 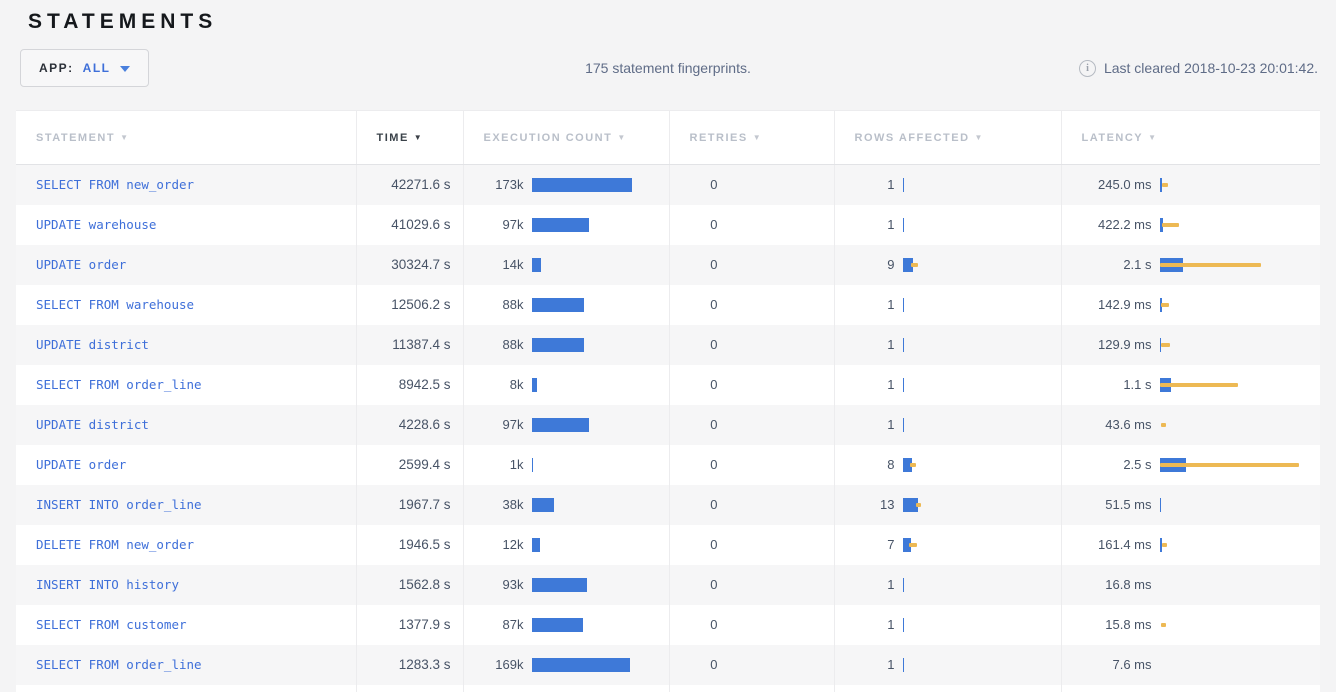 I want to click on statement-link: INSERT INTO history, so click(x=107, y=584).